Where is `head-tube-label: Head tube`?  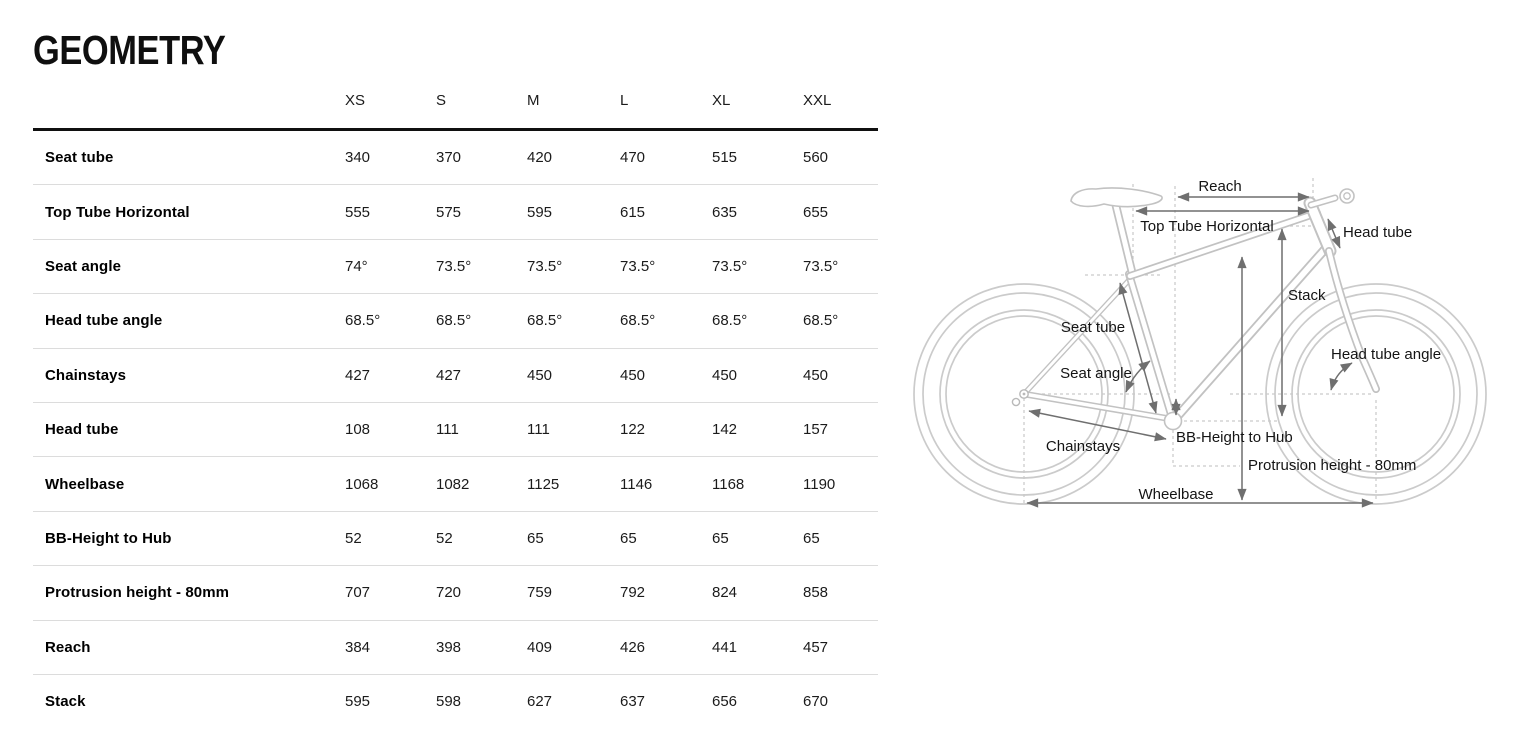 head-tube-label: Head tube is located at coordinates (1377, 232).